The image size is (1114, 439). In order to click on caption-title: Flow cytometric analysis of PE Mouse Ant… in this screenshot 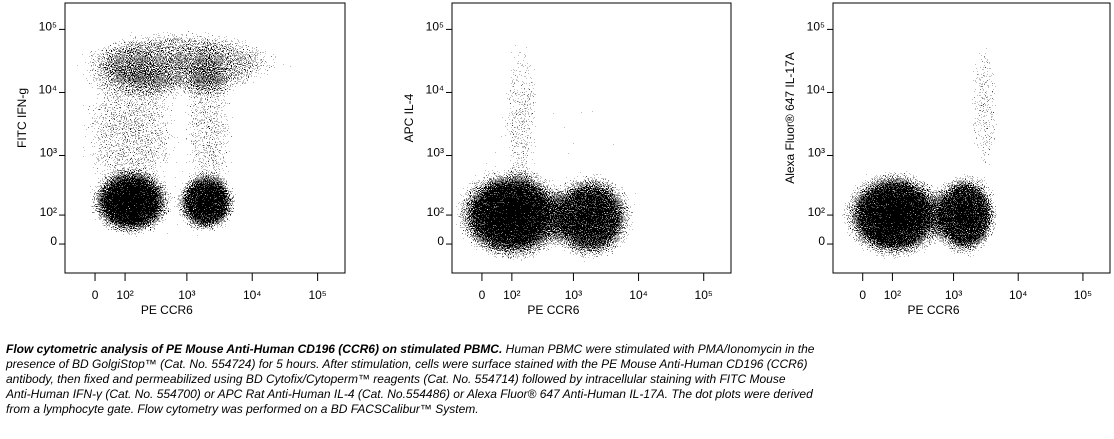, I will do `click(254, 349)`.